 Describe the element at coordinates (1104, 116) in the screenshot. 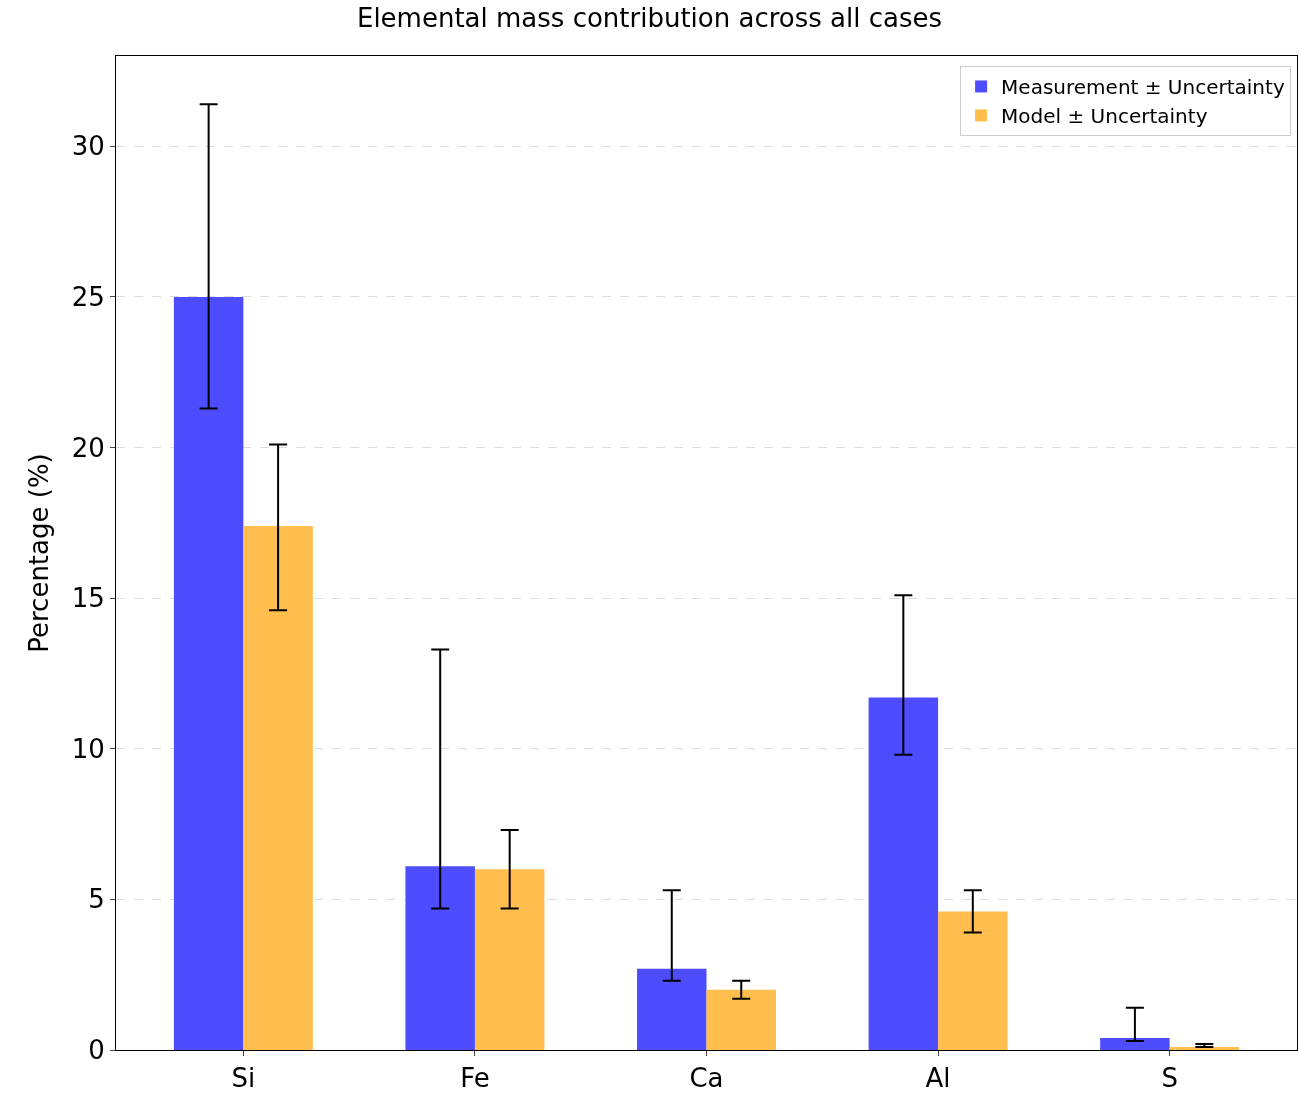

I see `legend-label: Model ± Uncertainty` at that location.